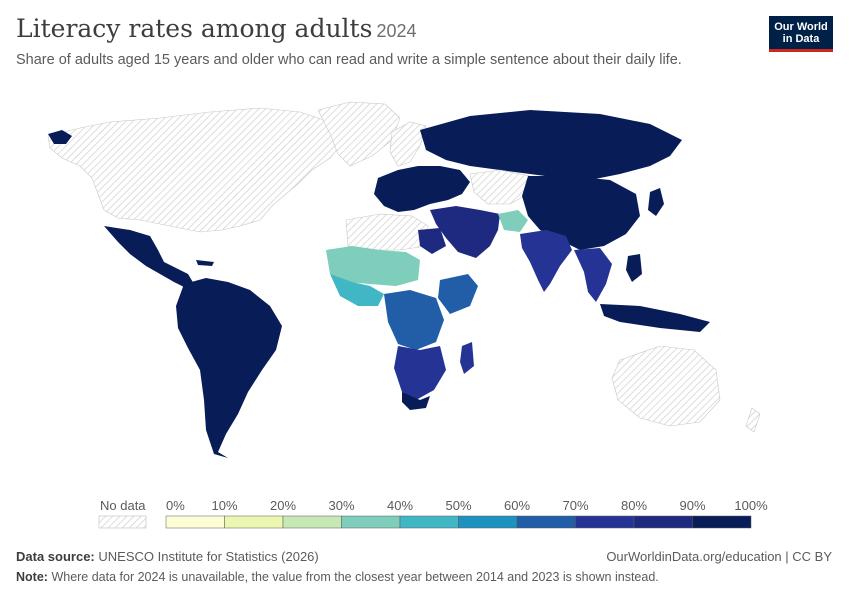 This screenshot has height=600, width=850. Describe the element at coordinates (593, 275) in the screenshot. I see `southeast-asia-region` at that location.